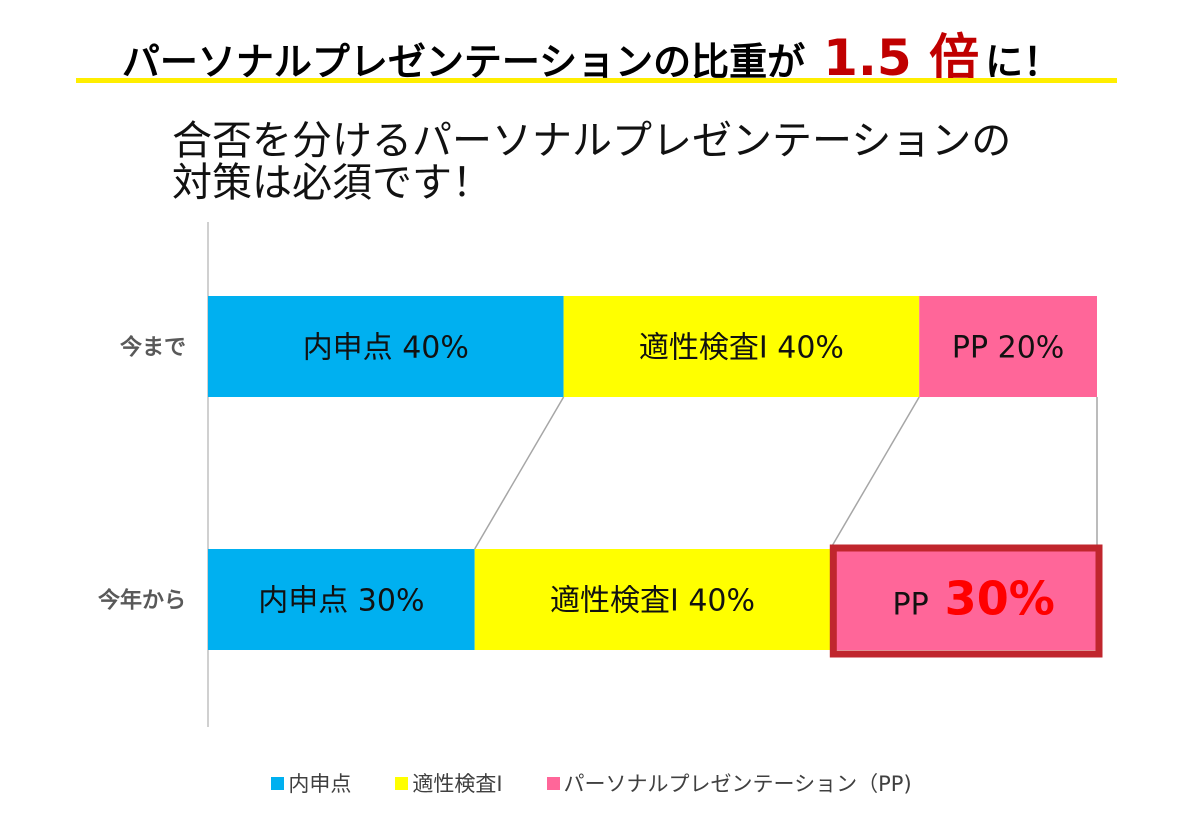 The height and width of the screenshot is (825, 1183). Describe the element at coordinates (737, 784) in the screenshot. I see `legend-label-3: パーソナルプレゼンテーション（PP)` at that location.